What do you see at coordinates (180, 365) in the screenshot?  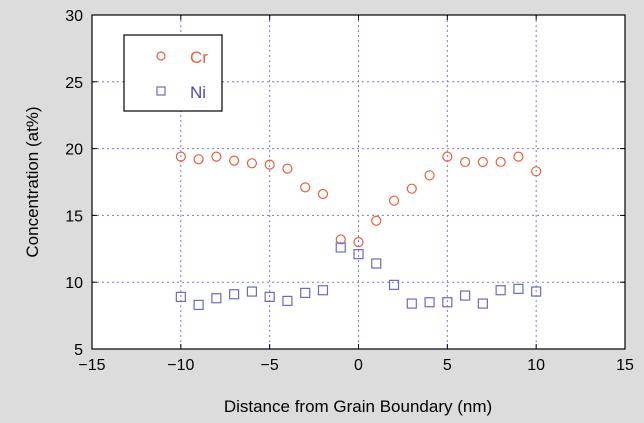 I see `x-tick-label: −10` at bounding box center [180, 365].